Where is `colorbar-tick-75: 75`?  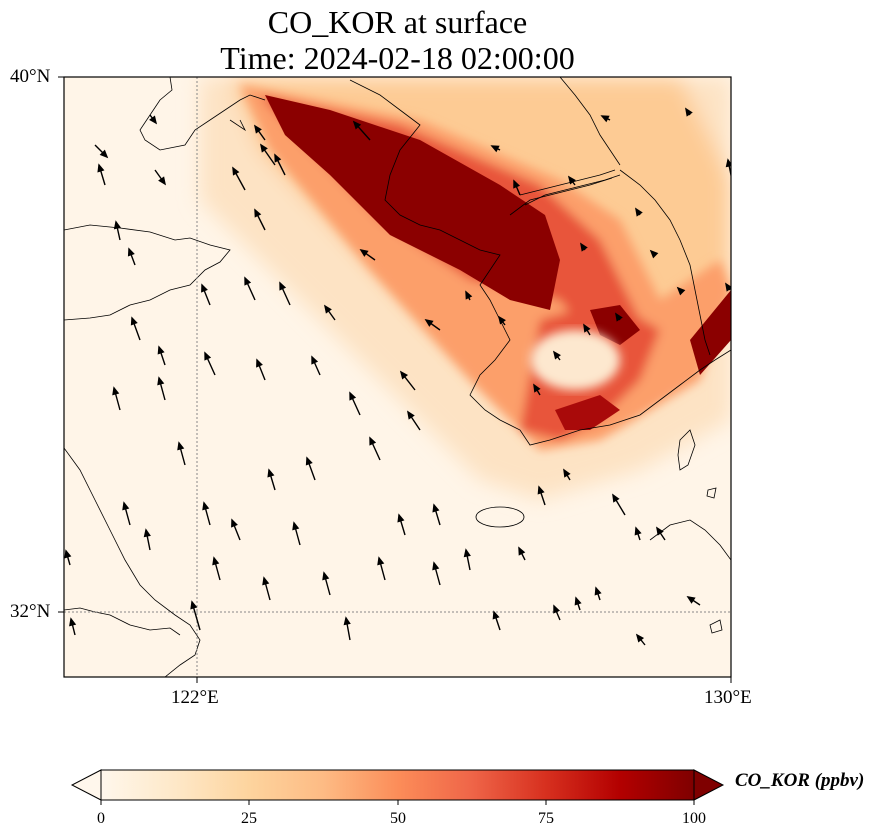
colorbar-tick-75: 75 is located at coordinates (546, 818).